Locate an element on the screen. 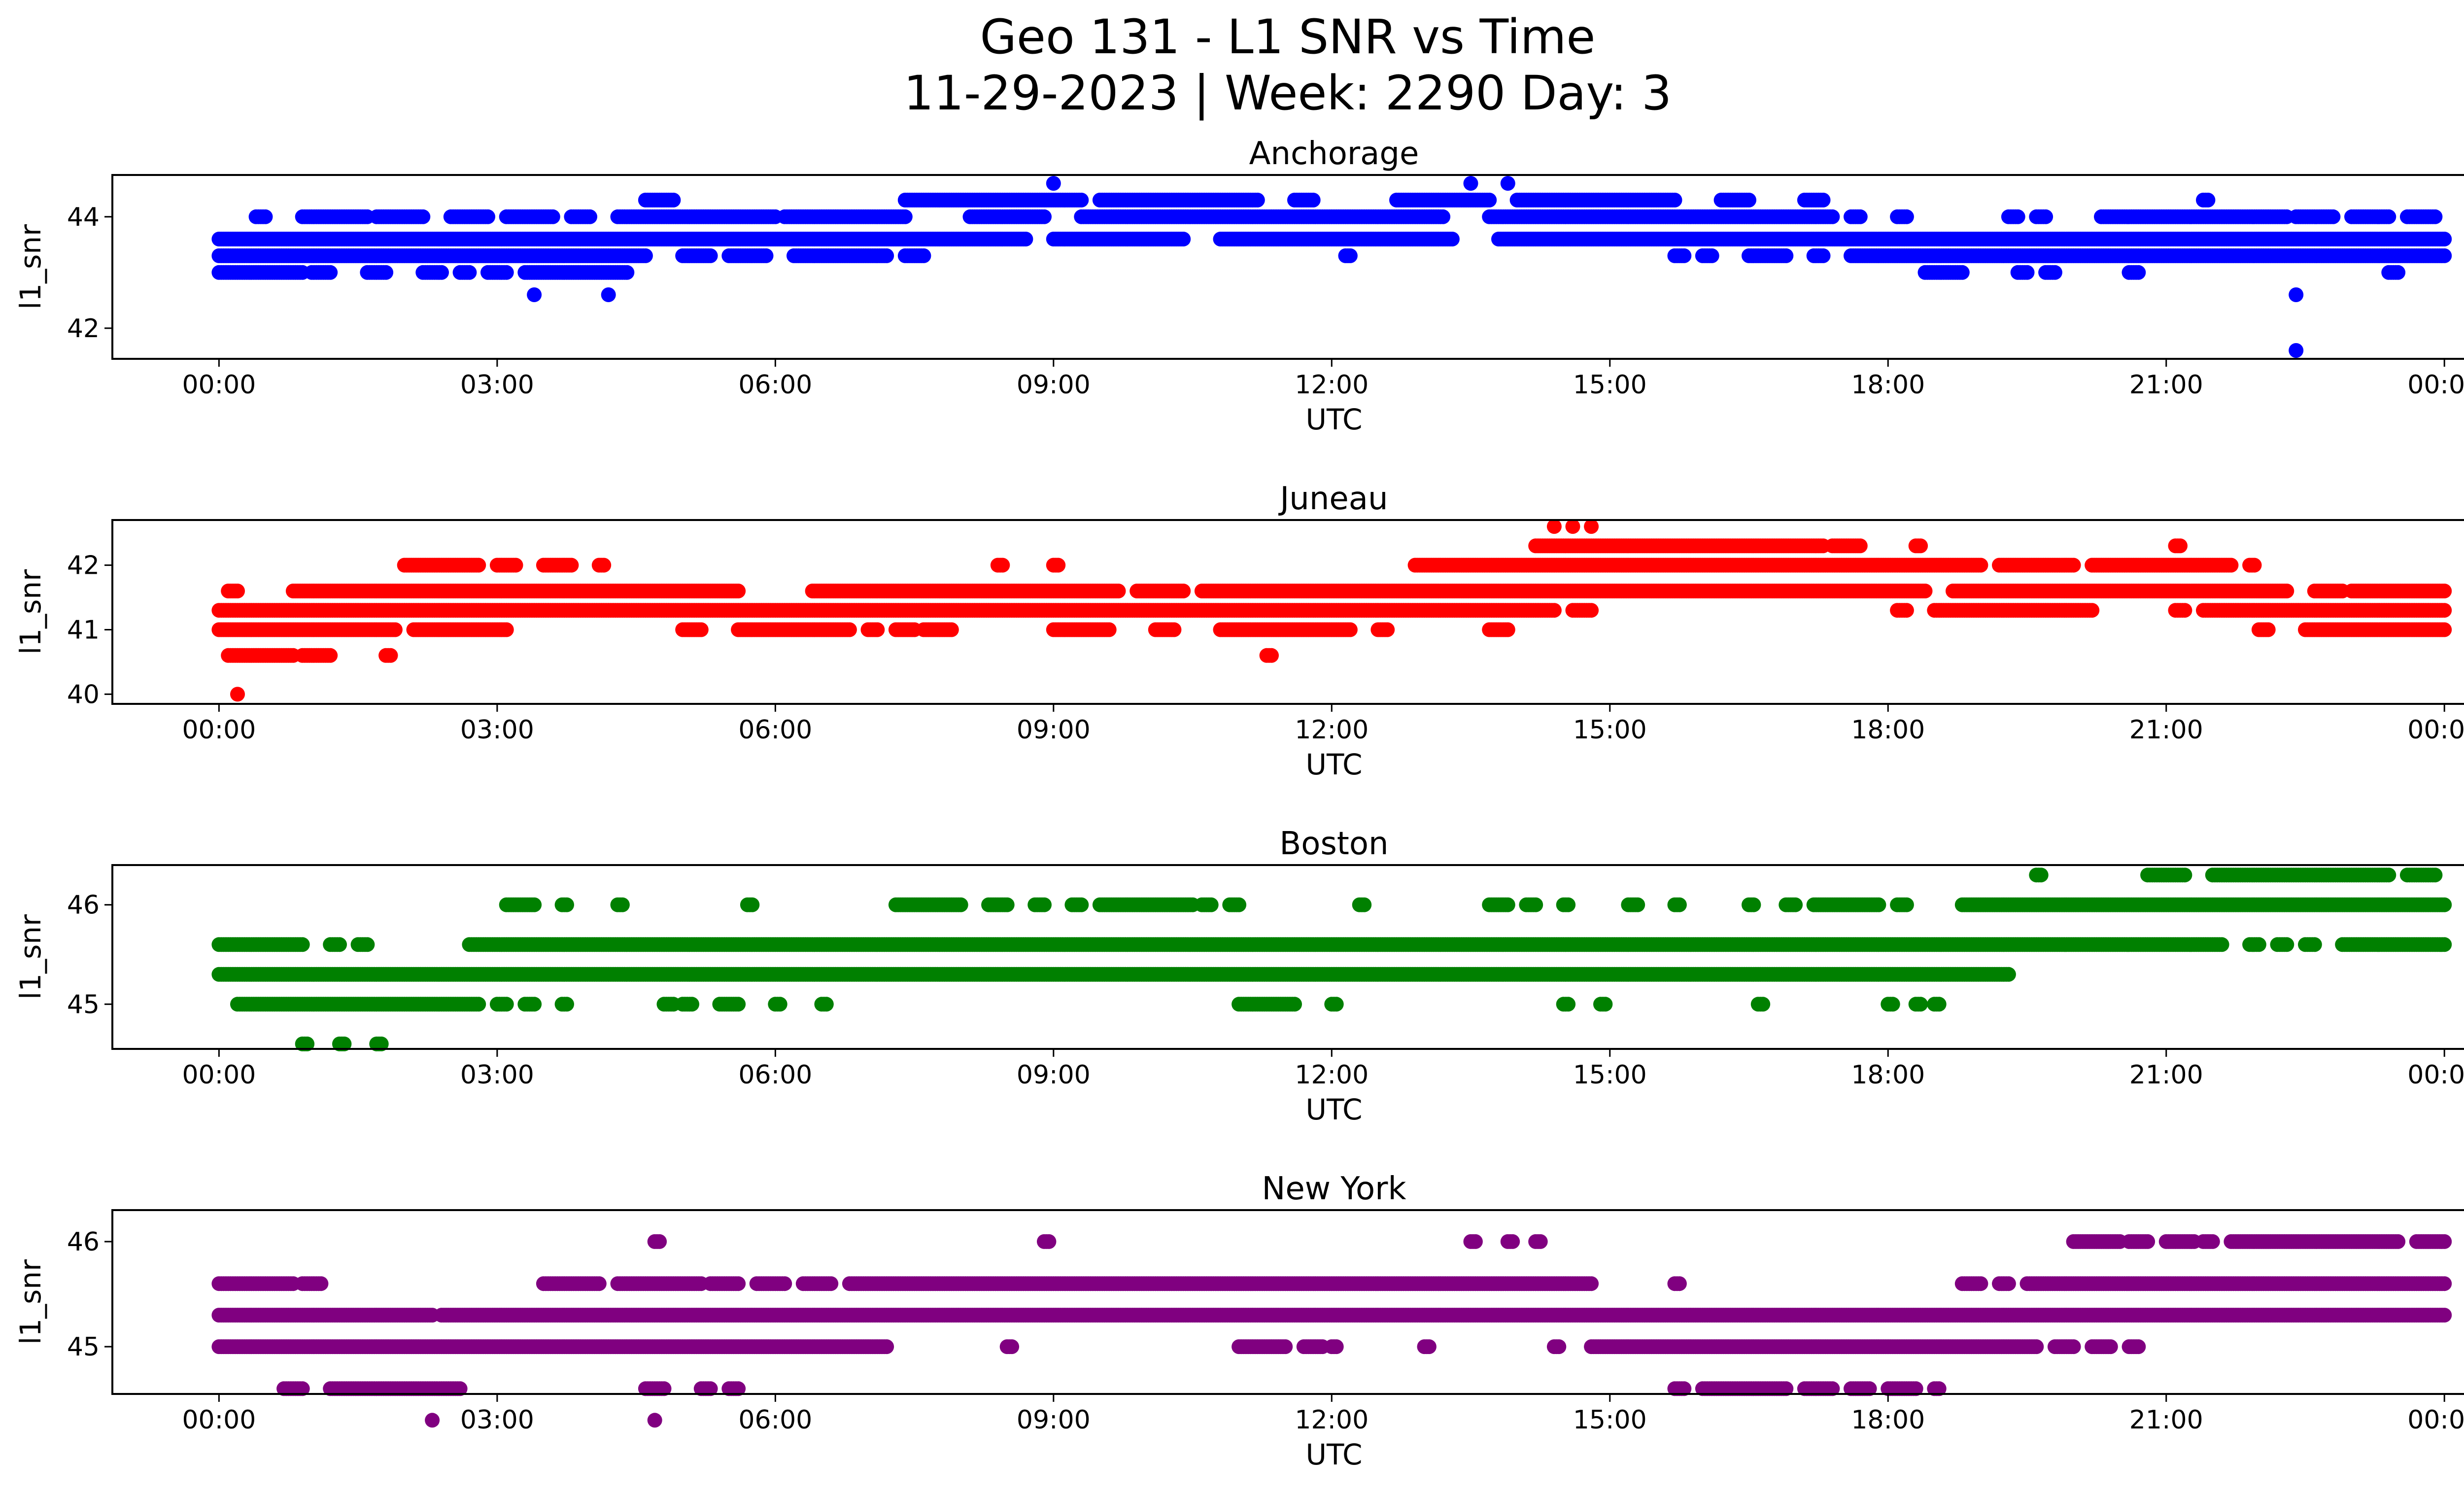 The width and height of the screenshot is (2464, 1495). chart-title-line1: Geo 131 - L1 SNR vs Time is located at coordinates (1288, 37).